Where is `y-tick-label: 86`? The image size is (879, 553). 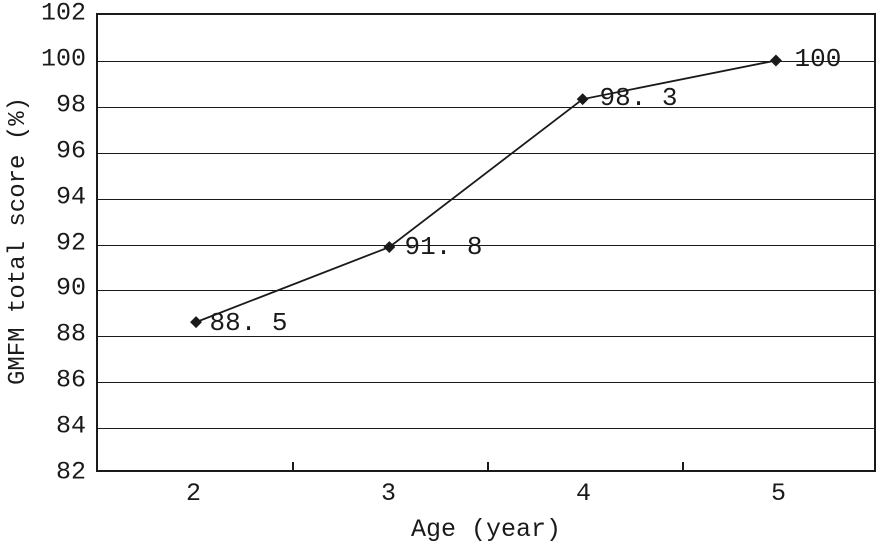
y-tick-label: 86 is located at coordinates (70, 380).